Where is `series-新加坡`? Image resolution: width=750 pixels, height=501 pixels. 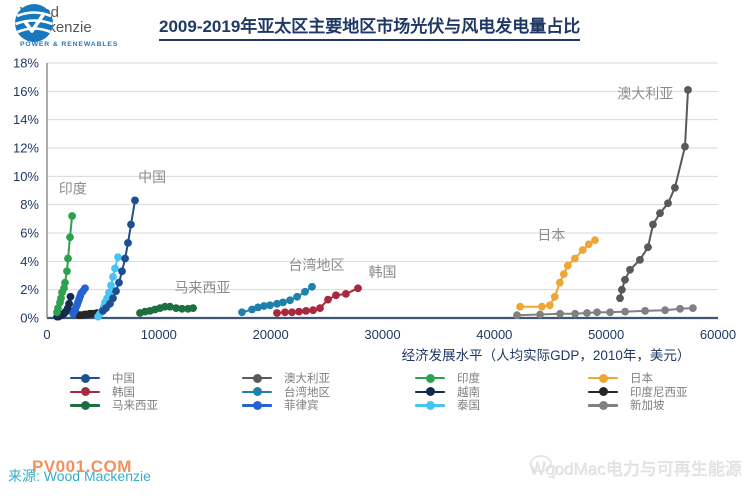
series-新加坡 is located at coordinates (605, 312).